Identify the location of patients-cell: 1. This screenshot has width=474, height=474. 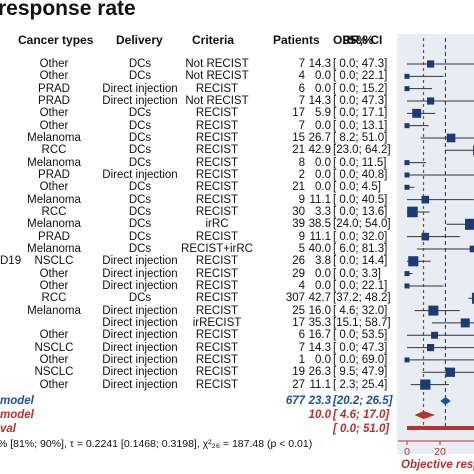
(301, 359).